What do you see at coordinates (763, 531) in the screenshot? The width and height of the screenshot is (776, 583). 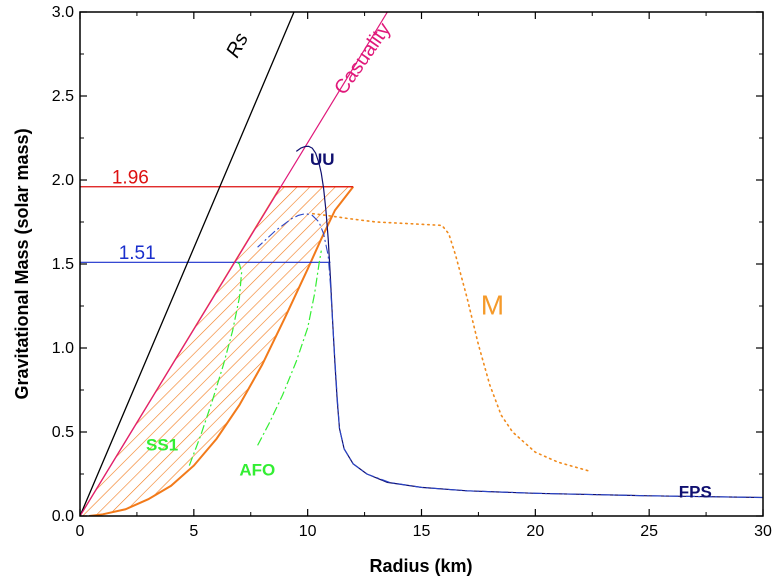 I see `x-tick-label: 30` at bounding box center [763, 531].